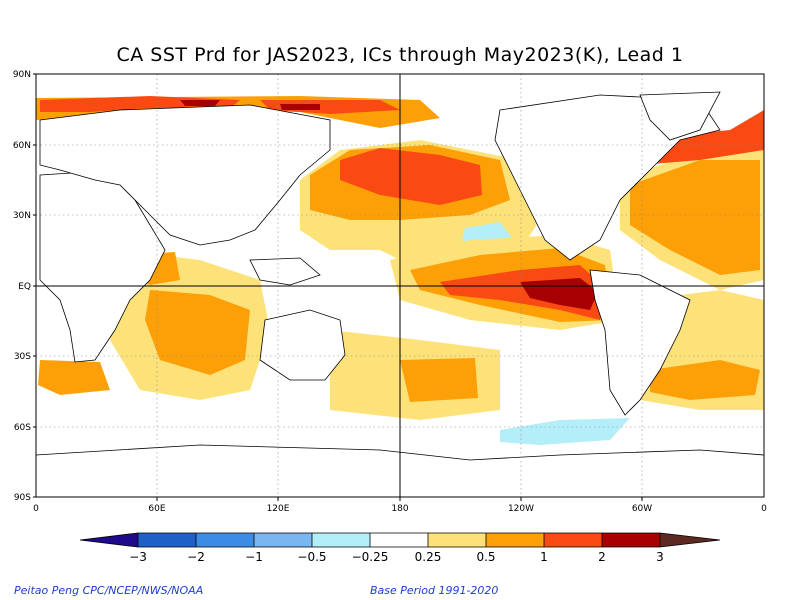 The height and width of the screenshot is (600, 800). I want to click on credit-author: Peitao Peng CPC/NCEP/NWS/NOAA, so click(109, 590).